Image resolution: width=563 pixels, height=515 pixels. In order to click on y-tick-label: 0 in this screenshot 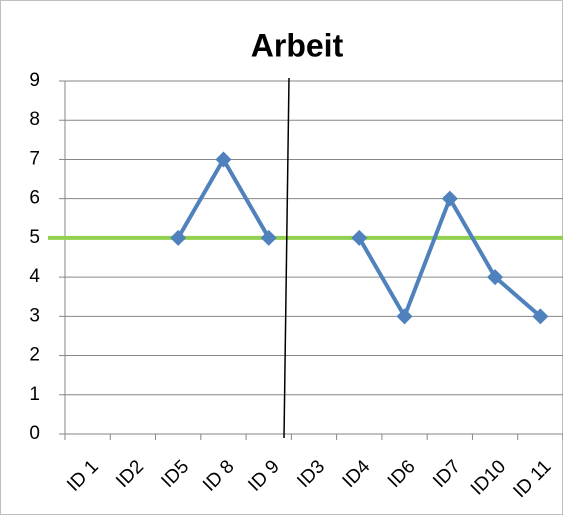, I will do `click(34, 433)`.